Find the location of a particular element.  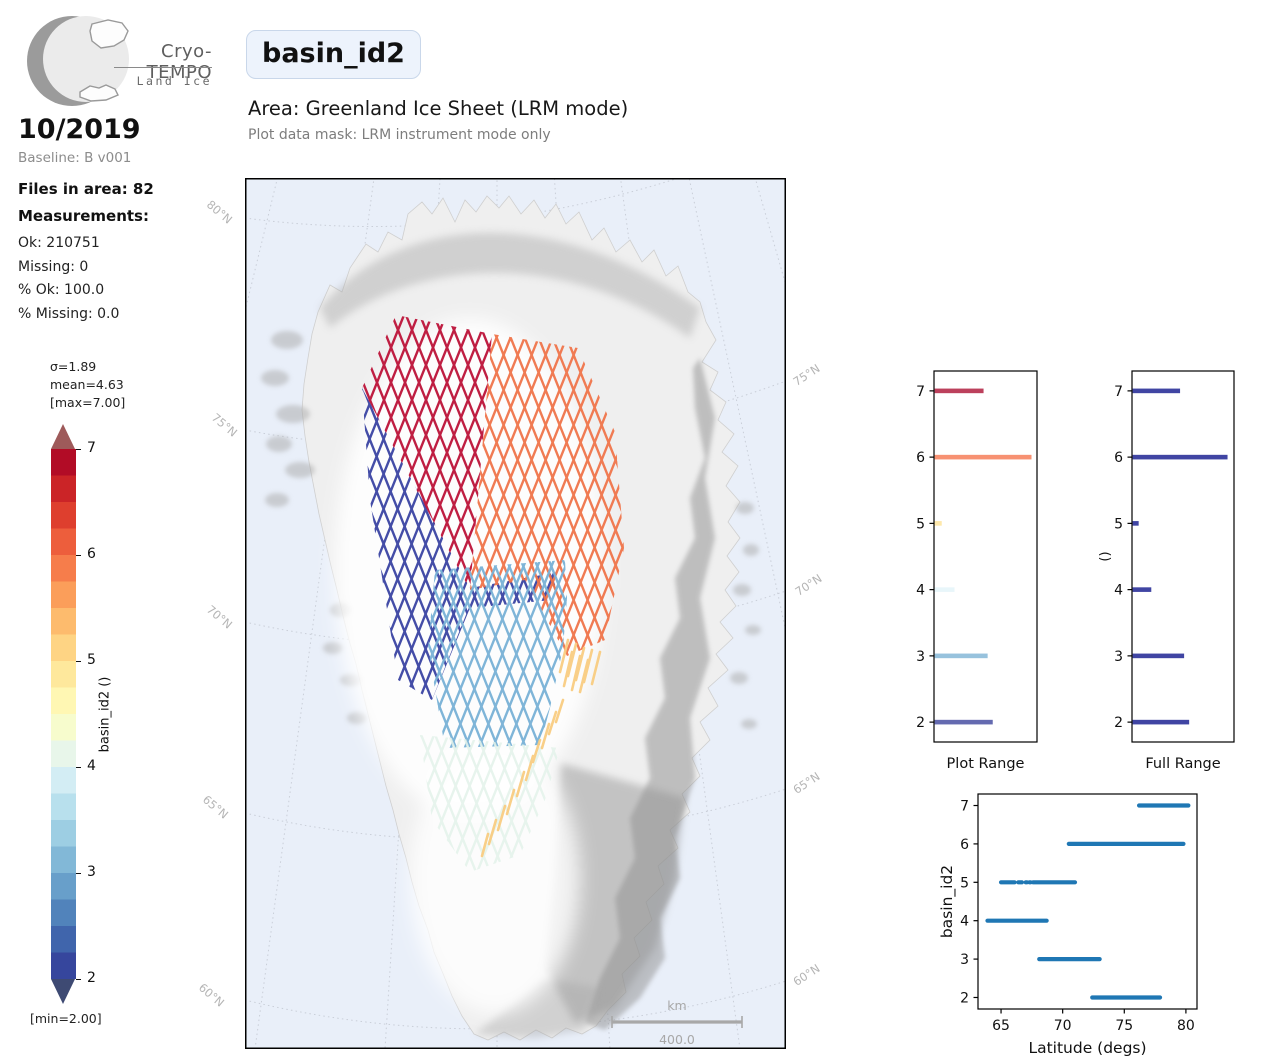

x-tick-label: 75 is located at coordinates (1124, 1026).